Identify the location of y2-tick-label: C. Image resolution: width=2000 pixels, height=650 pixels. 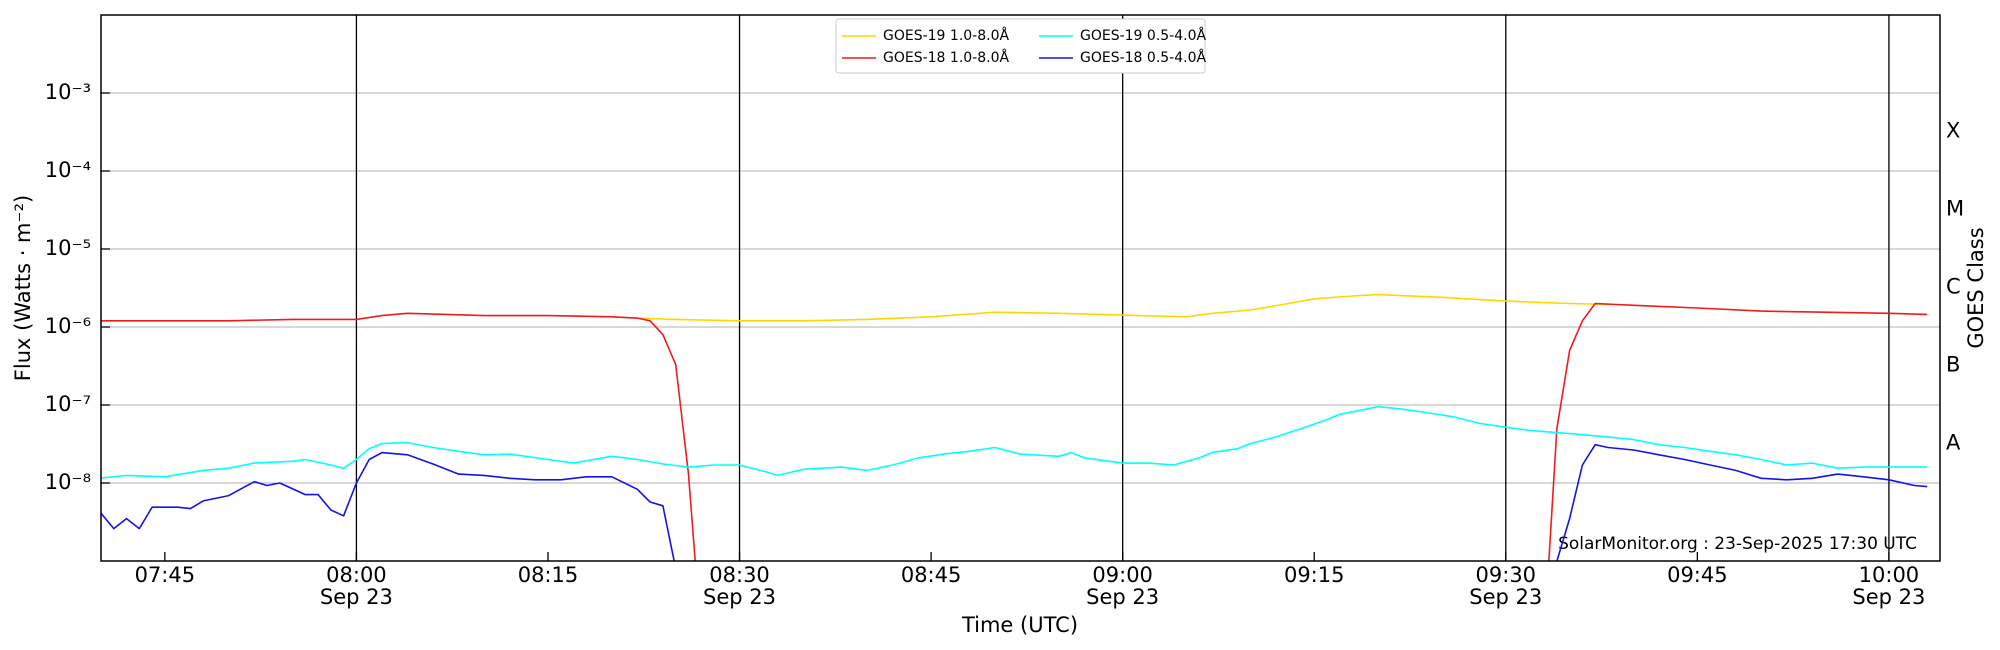
(1953, 287).